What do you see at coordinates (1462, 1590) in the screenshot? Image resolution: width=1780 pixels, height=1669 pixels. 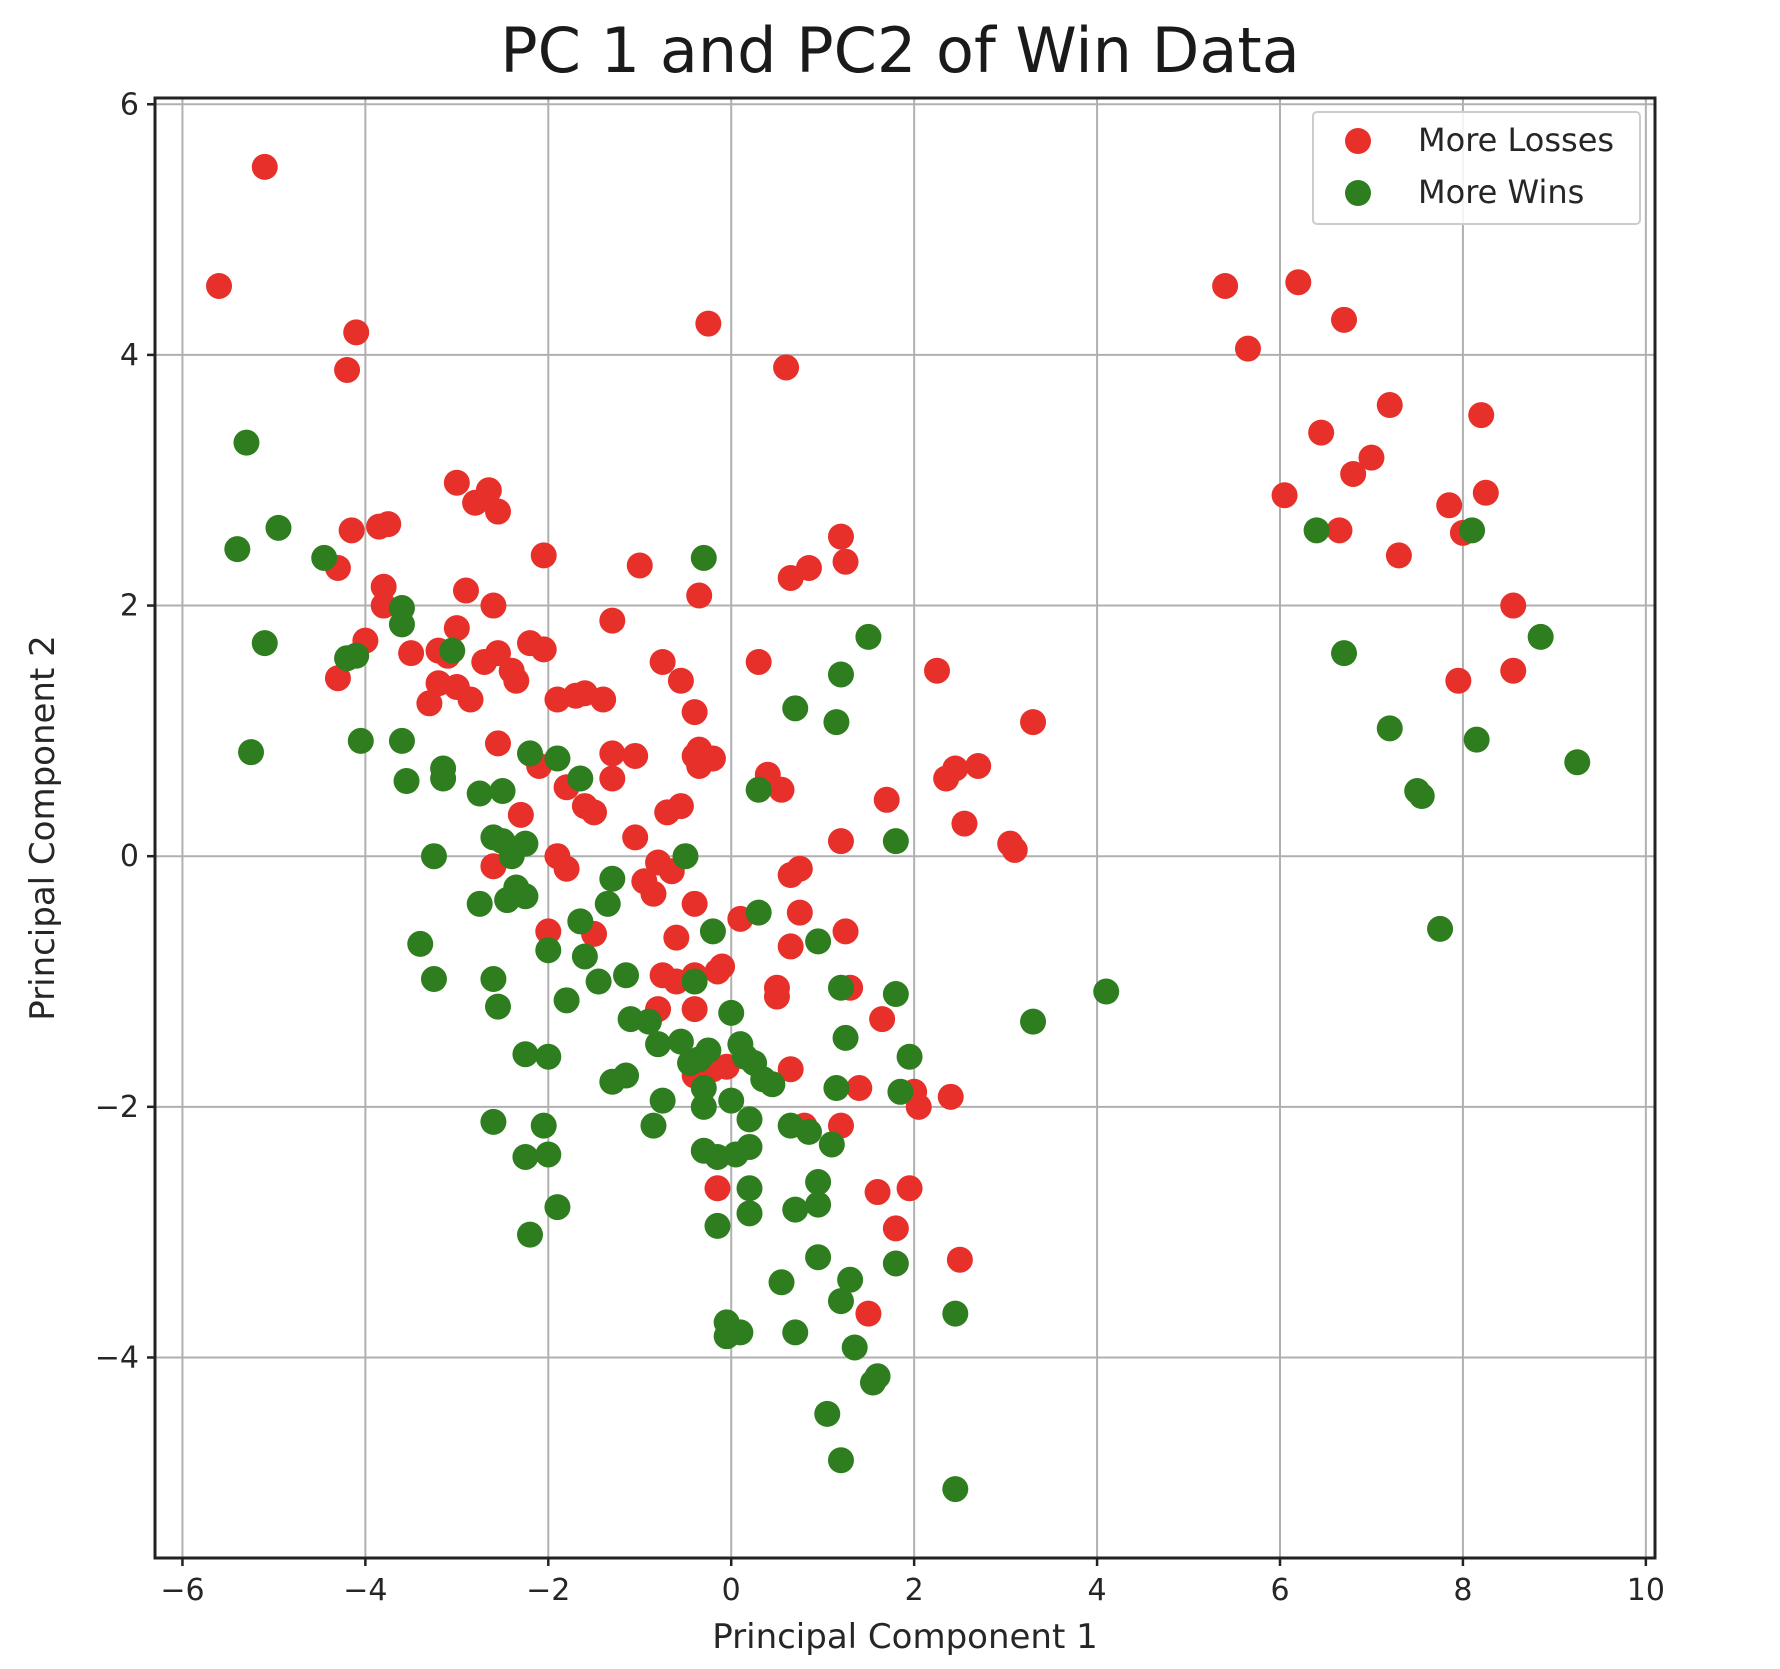 I see `x-tick-label: 8` at bounding box center [1462, 1590].